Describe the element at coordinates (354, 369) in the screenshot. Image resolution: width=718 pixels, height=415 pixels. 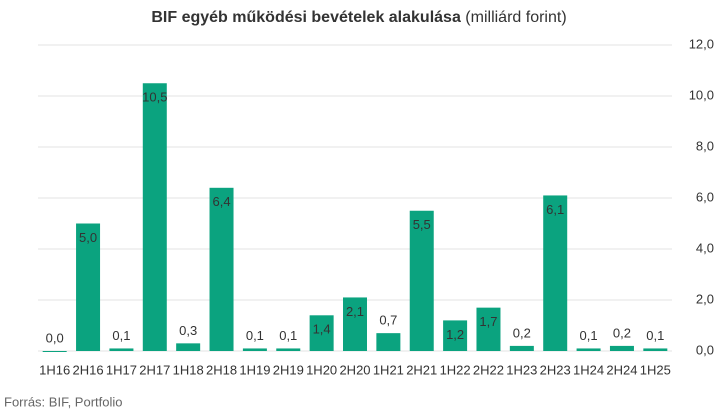
I see `x-tick-label: 2H20` at that location.